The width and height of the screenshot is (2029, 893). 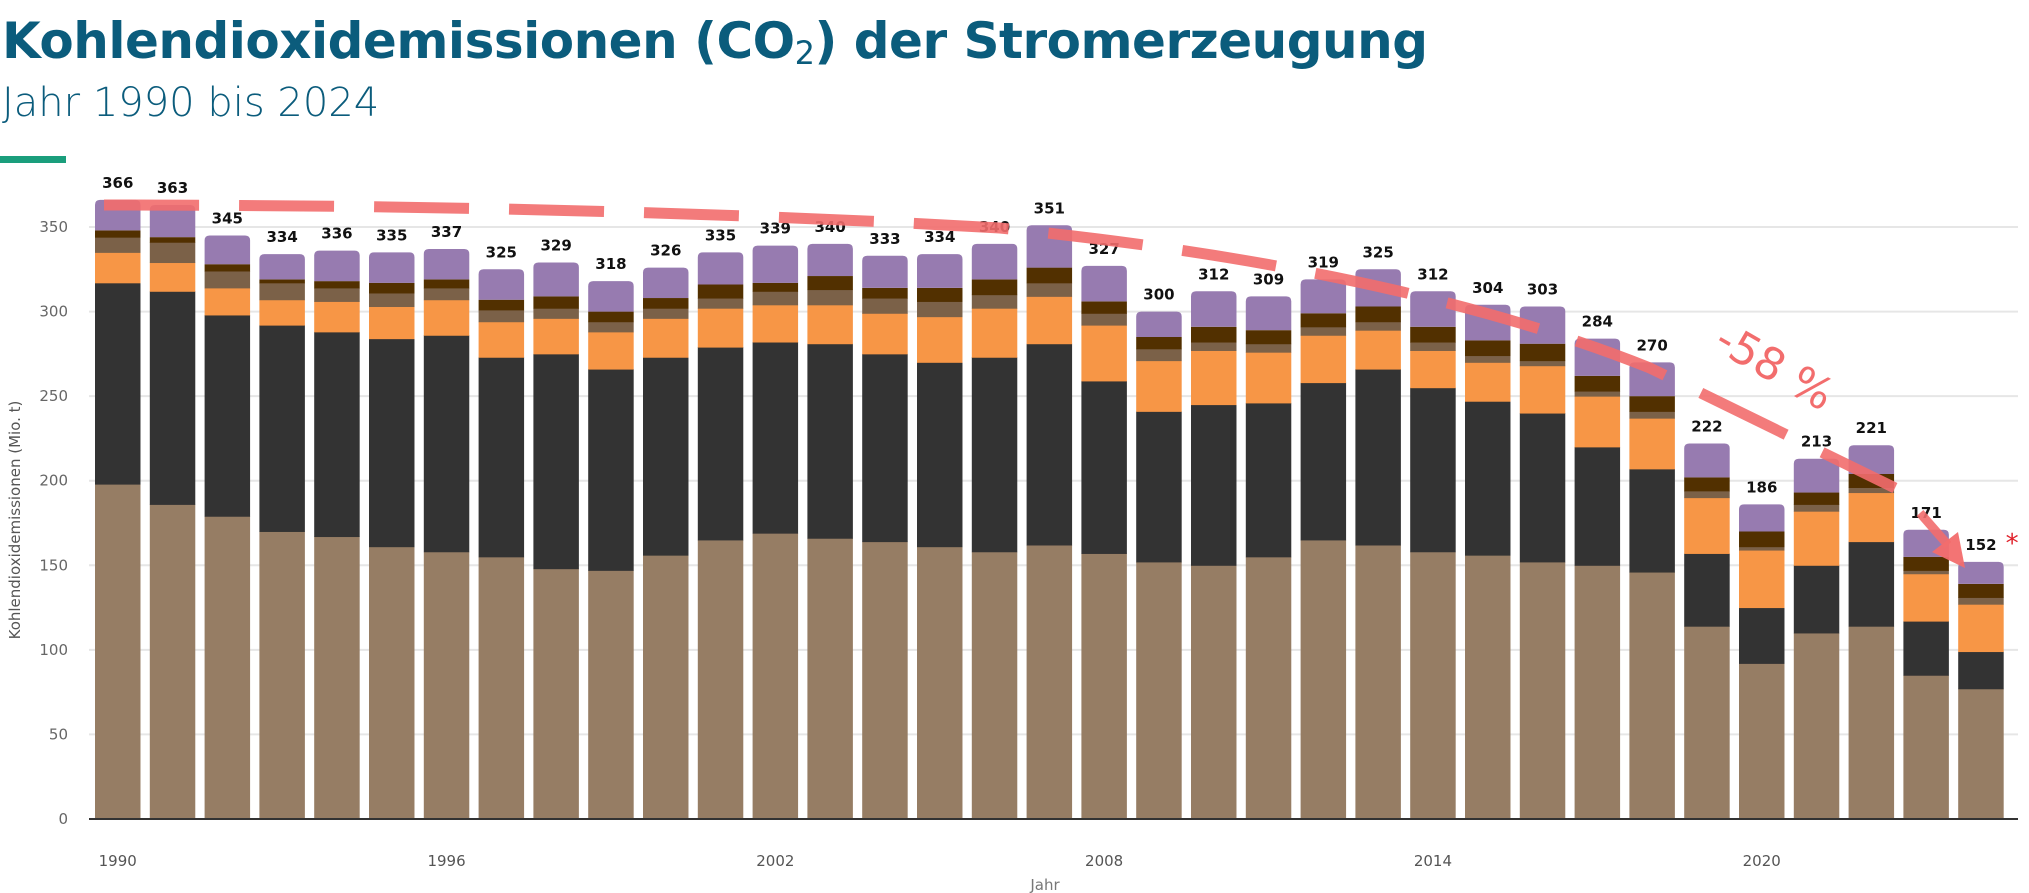 I want to click on bar-stack-2002, so click(x=775, y=532).